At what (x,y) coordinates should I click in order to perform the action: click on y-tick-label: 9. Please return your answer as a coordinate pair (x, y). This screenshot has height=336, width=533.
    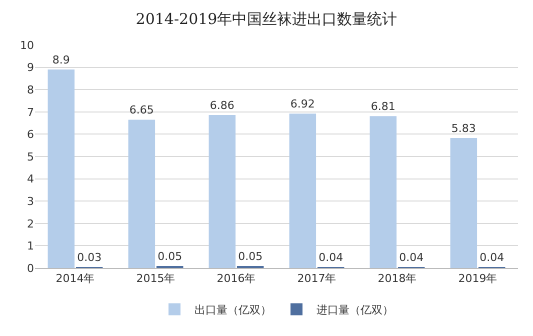
    Looking at the image, I should click on (30, 67).